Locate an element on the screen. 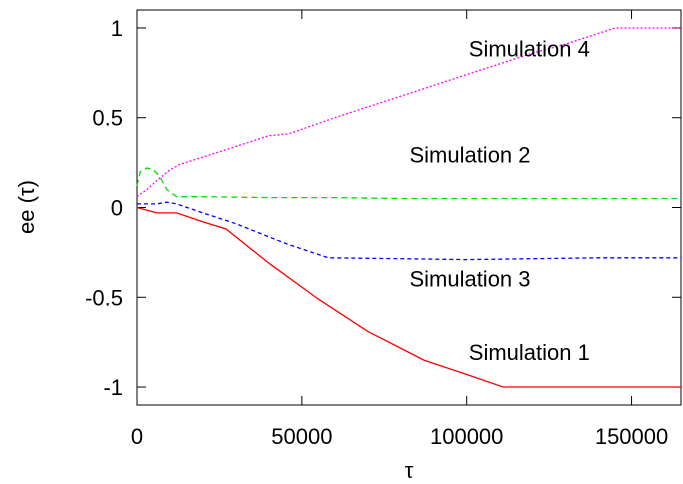  y-tick-label: 0 is located at coordinates (117, 208).